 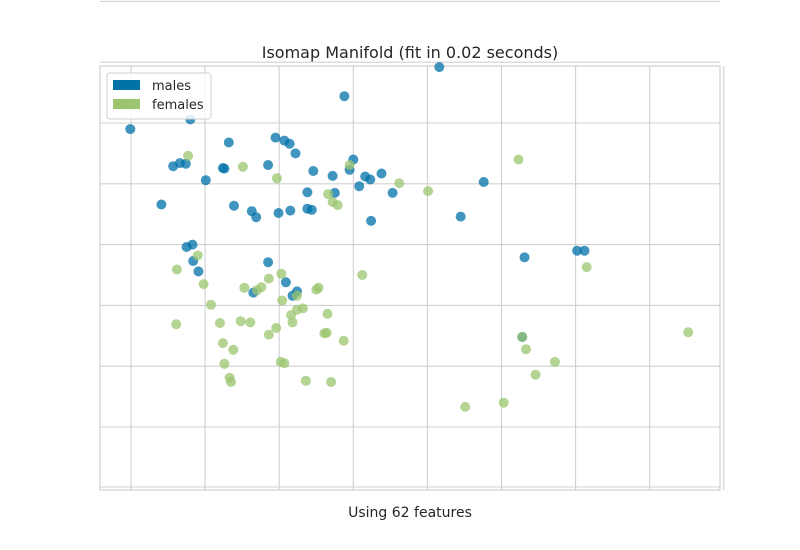 What do you see at coordinates (410, 513) in the screenshot?
I see `x-axis-label: Using 62 features` at bounding box center [410, 513].